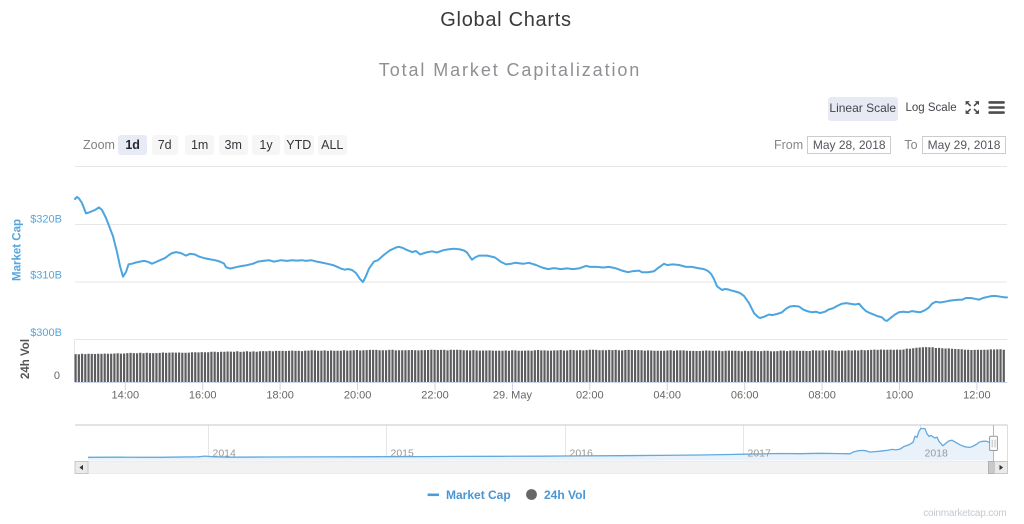  I want to click on svg-text: 29. May, so click(513, 396).